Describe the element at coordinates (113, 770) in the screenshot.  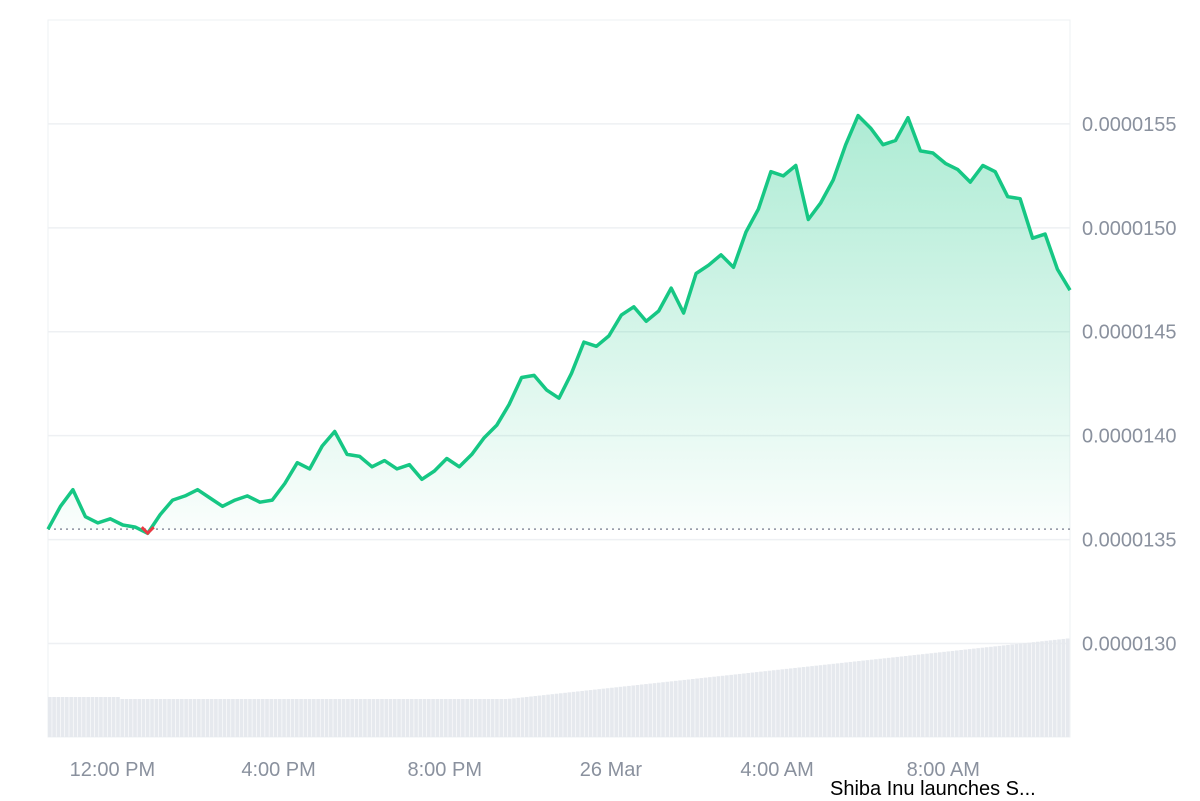
I see `x-tick-label: 12:00 PM` at that location.